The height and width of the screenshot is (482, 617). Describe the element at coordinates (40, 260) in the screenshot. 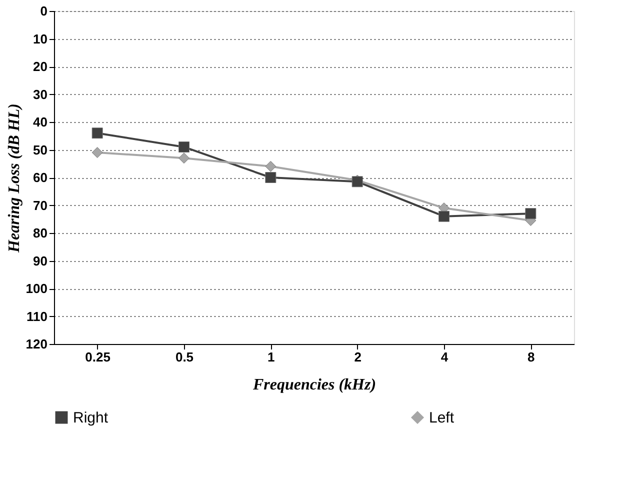

I see `y-tick-label: 90` at that location.